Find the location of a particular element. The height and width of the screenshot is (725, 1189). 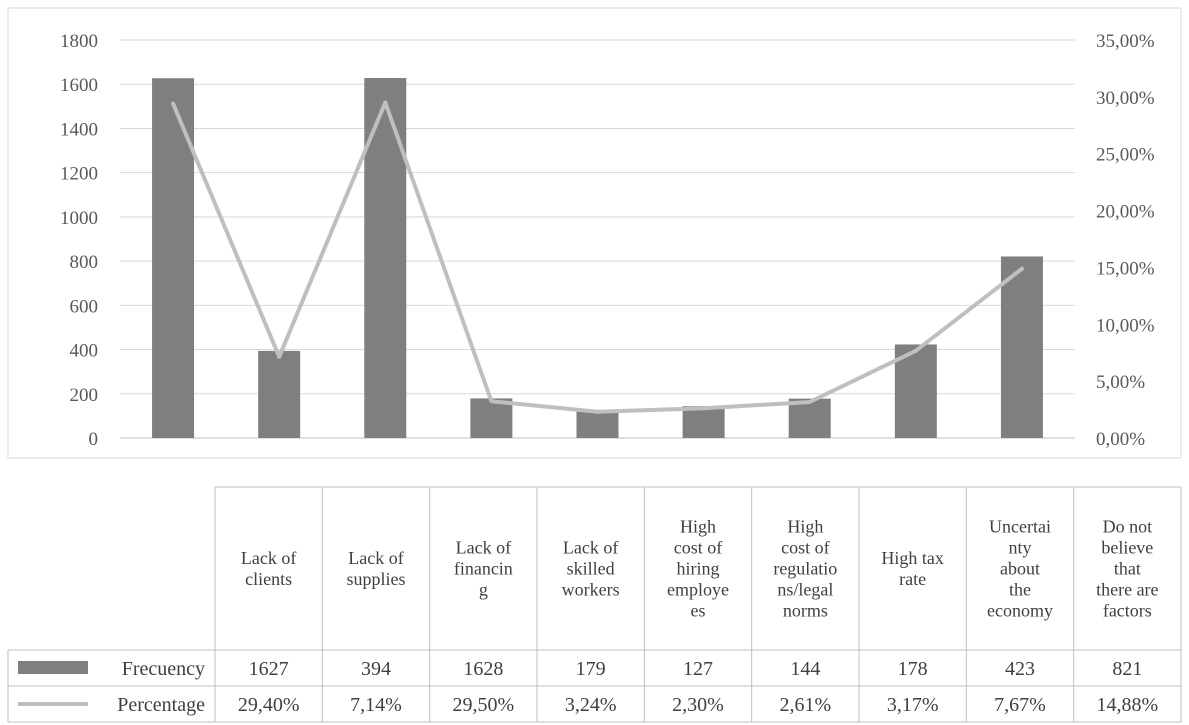

table-value: 144 is located at coordinates (805, 669).